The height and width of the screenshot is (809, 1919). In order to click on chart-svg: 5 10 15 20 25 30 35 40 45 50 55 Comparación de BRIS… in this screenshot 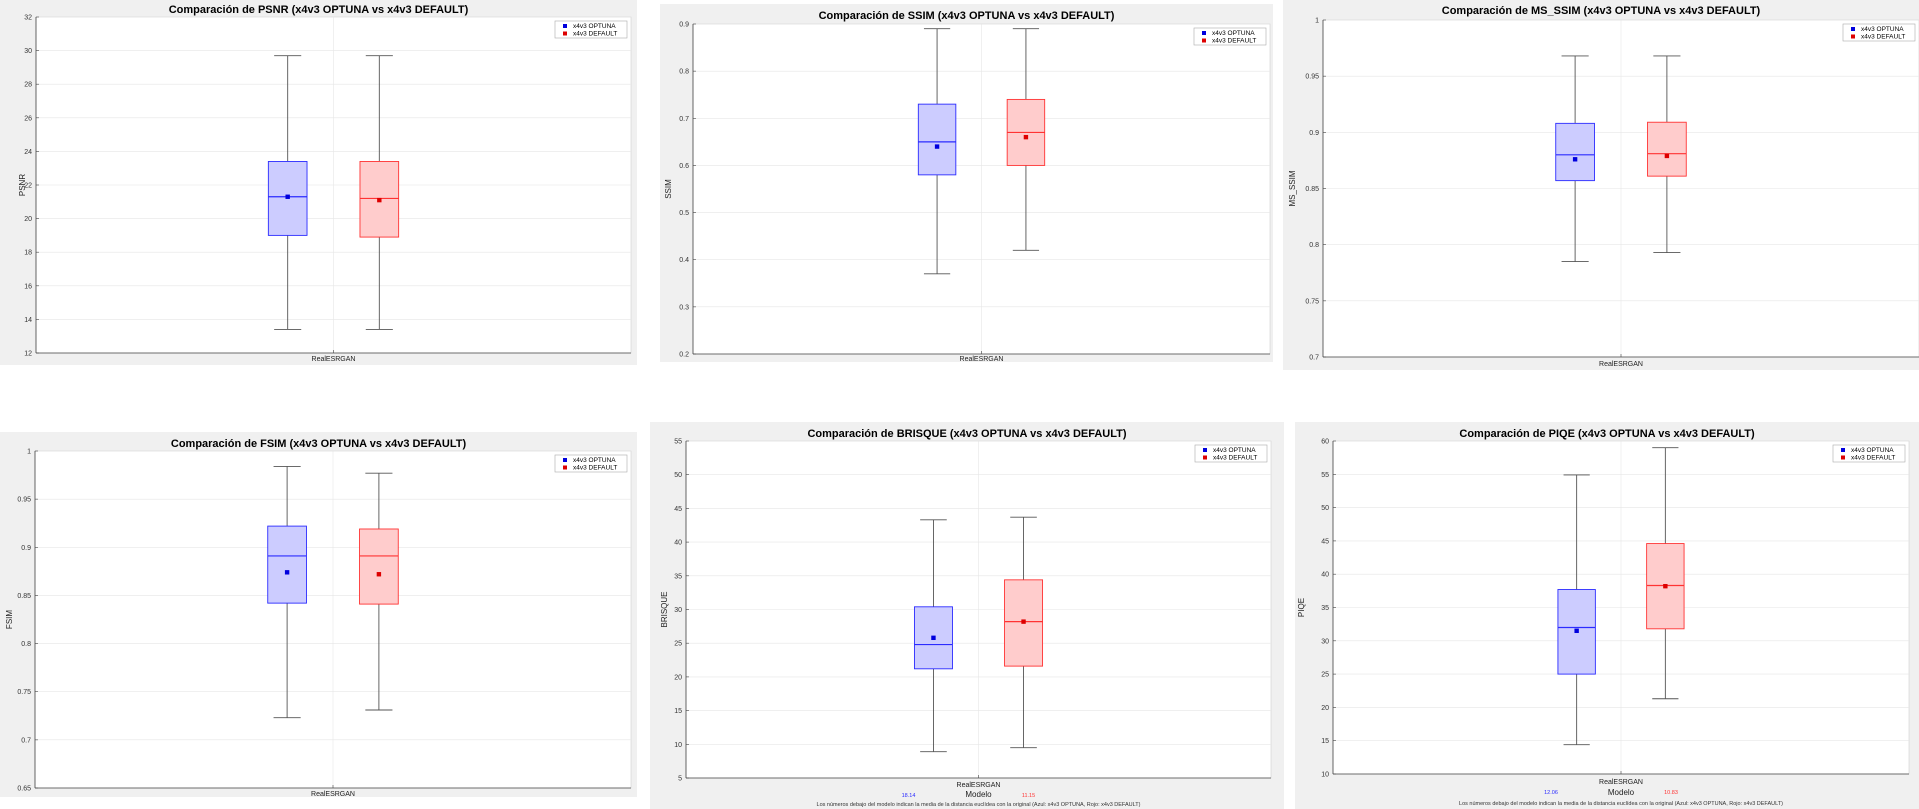, I will do `click(966, 618)`.